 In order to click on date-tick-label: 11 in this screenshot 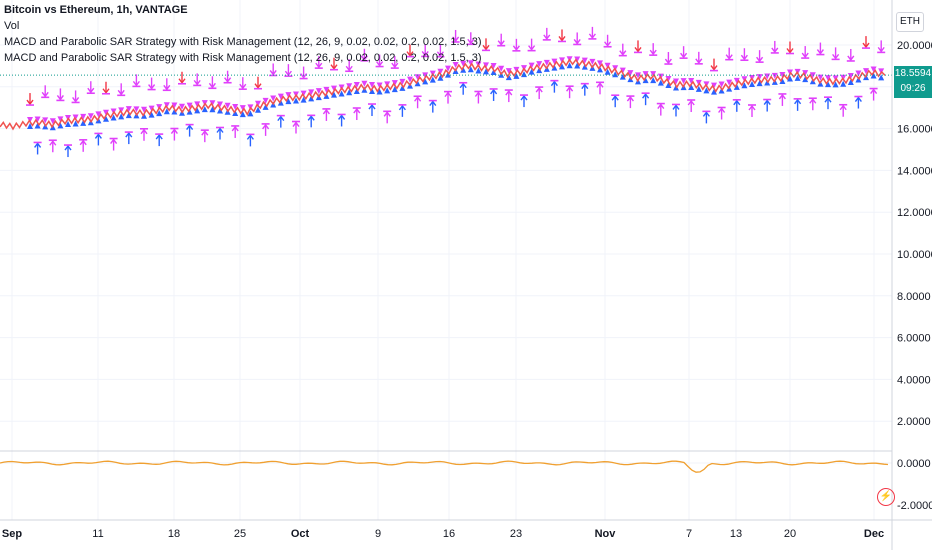, I will do `click(97, 534)`.